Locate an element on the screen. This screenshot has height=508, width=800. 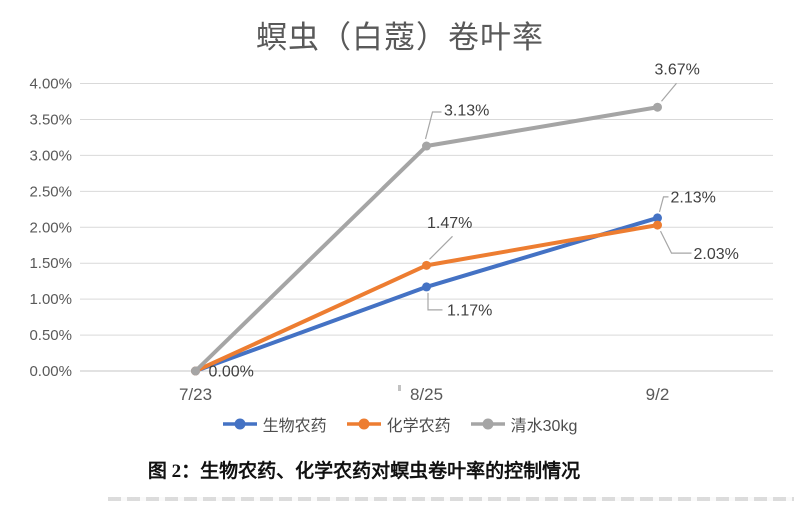
scan-speck is located at coordinates (399, 388).